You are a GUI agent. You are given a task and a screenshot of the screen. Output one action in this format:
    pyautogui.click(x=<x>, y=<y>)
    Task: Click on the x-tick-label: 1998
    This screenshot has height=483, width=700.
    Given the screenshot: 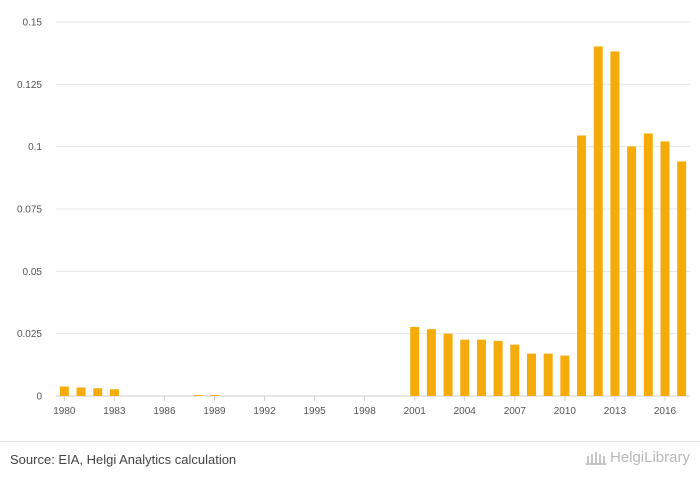 What is the action you would take?
    pyautogui.click(x=365, y=411)
    